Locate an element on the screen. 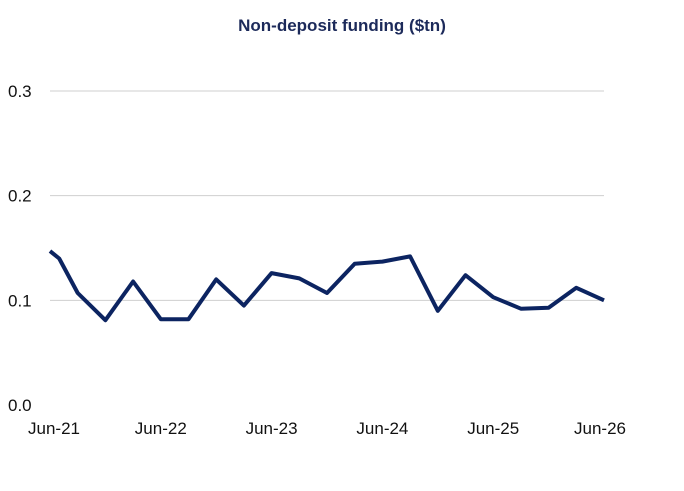  y-tick-label: 0.1 is located at coordinates (20, 300).